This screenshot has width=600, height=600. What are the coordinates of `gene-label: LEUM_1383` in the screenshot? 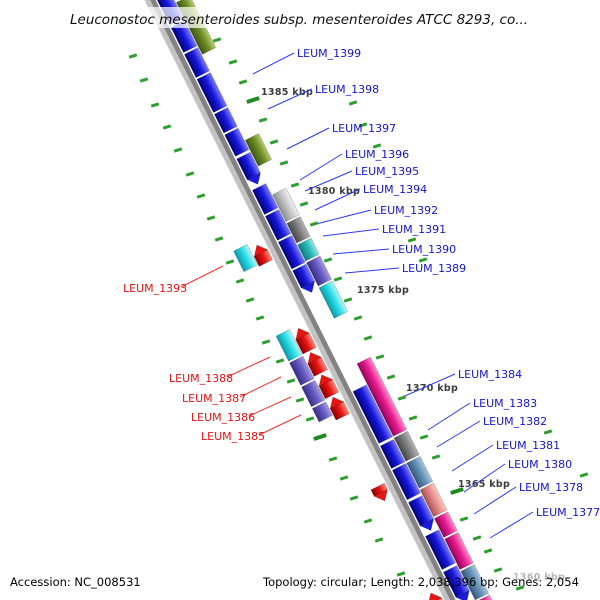 It's located at (505, 403).